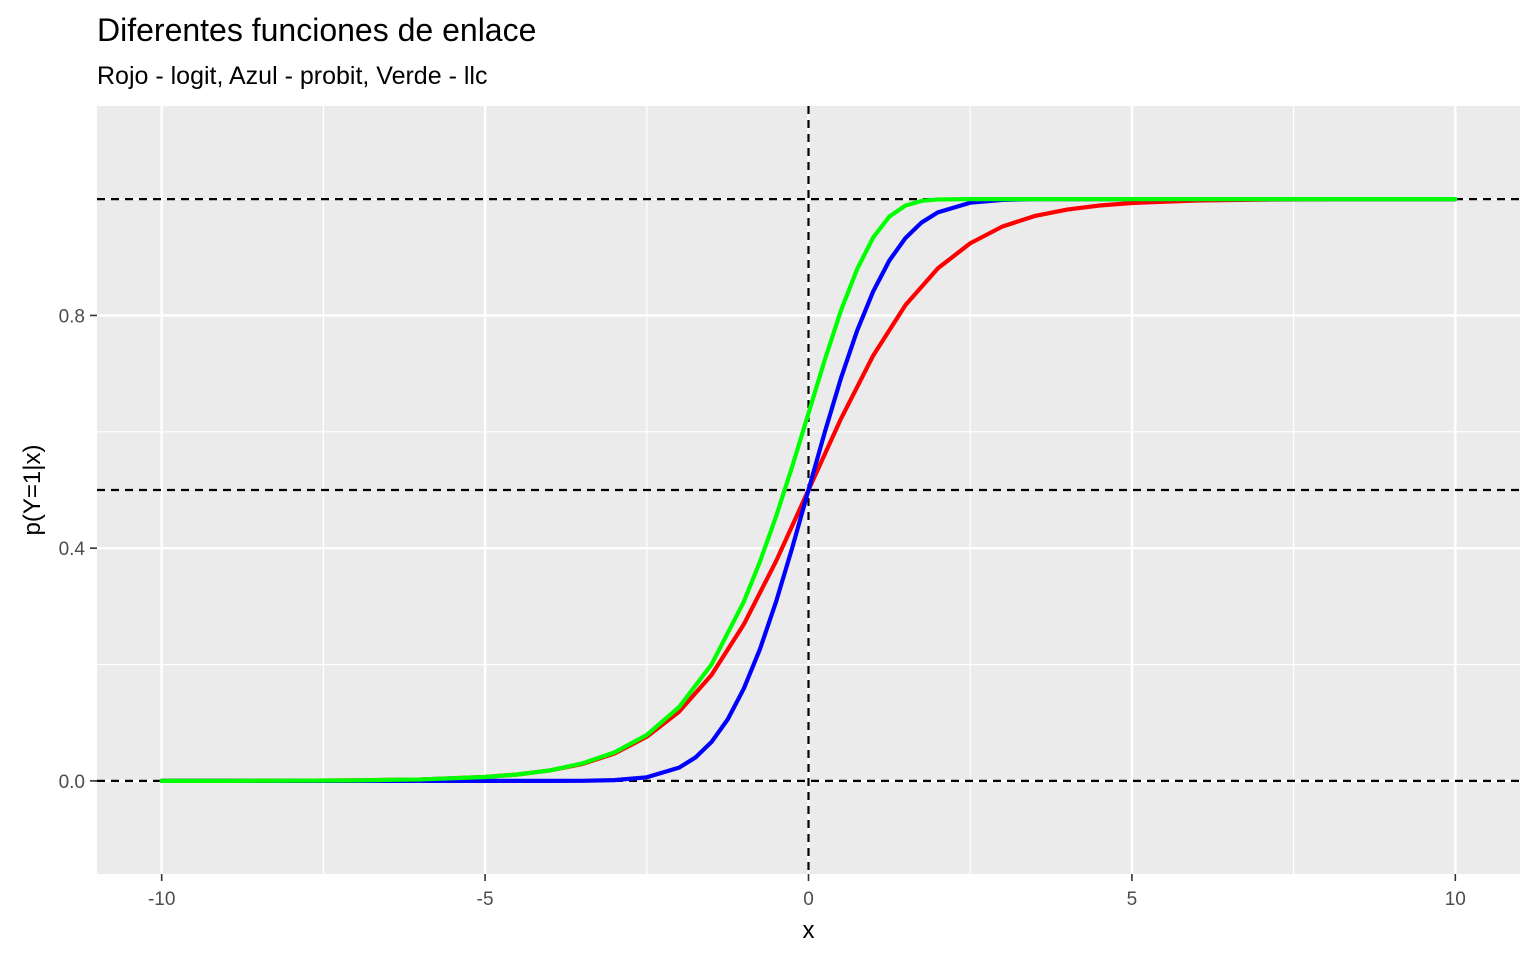  What do you see at coordinates (316, 30) in the screenshot?
I see `chart-title: Diferentes funciones de enlace` at bounding box center [316, 30].